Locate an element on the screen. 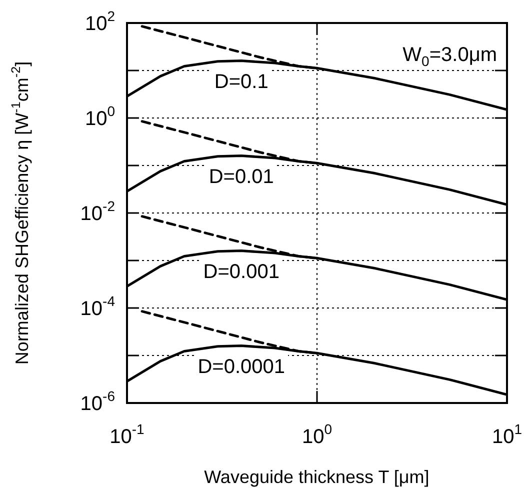 The width and height of the screenshot is (527, 491). x-axis-title: Waveguide thickness T [μm] is located at coordinates (317, 477).